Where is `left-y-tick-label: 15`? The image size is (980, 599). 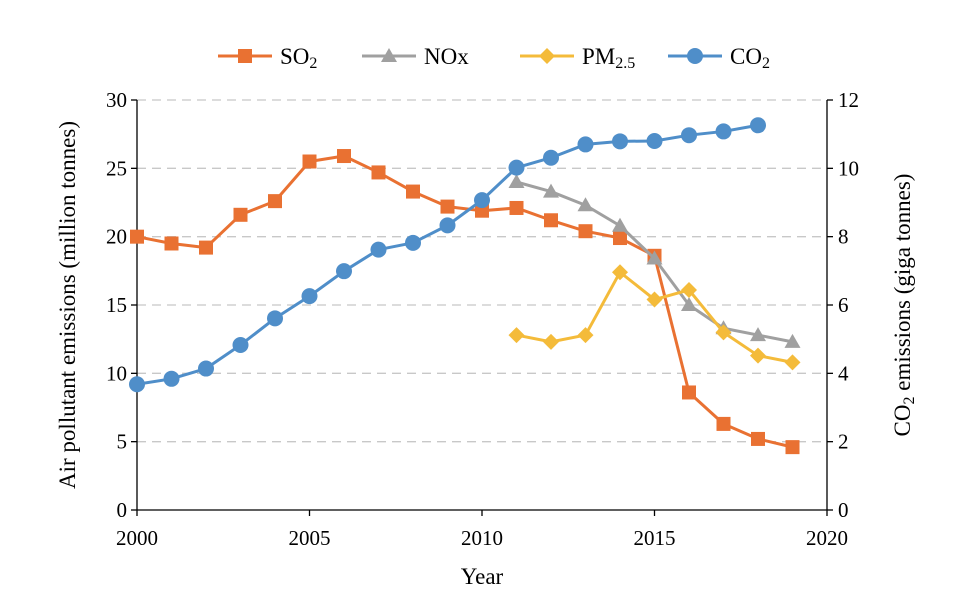
left-y-tick-label: 15 is located at coordinates (116, 305).